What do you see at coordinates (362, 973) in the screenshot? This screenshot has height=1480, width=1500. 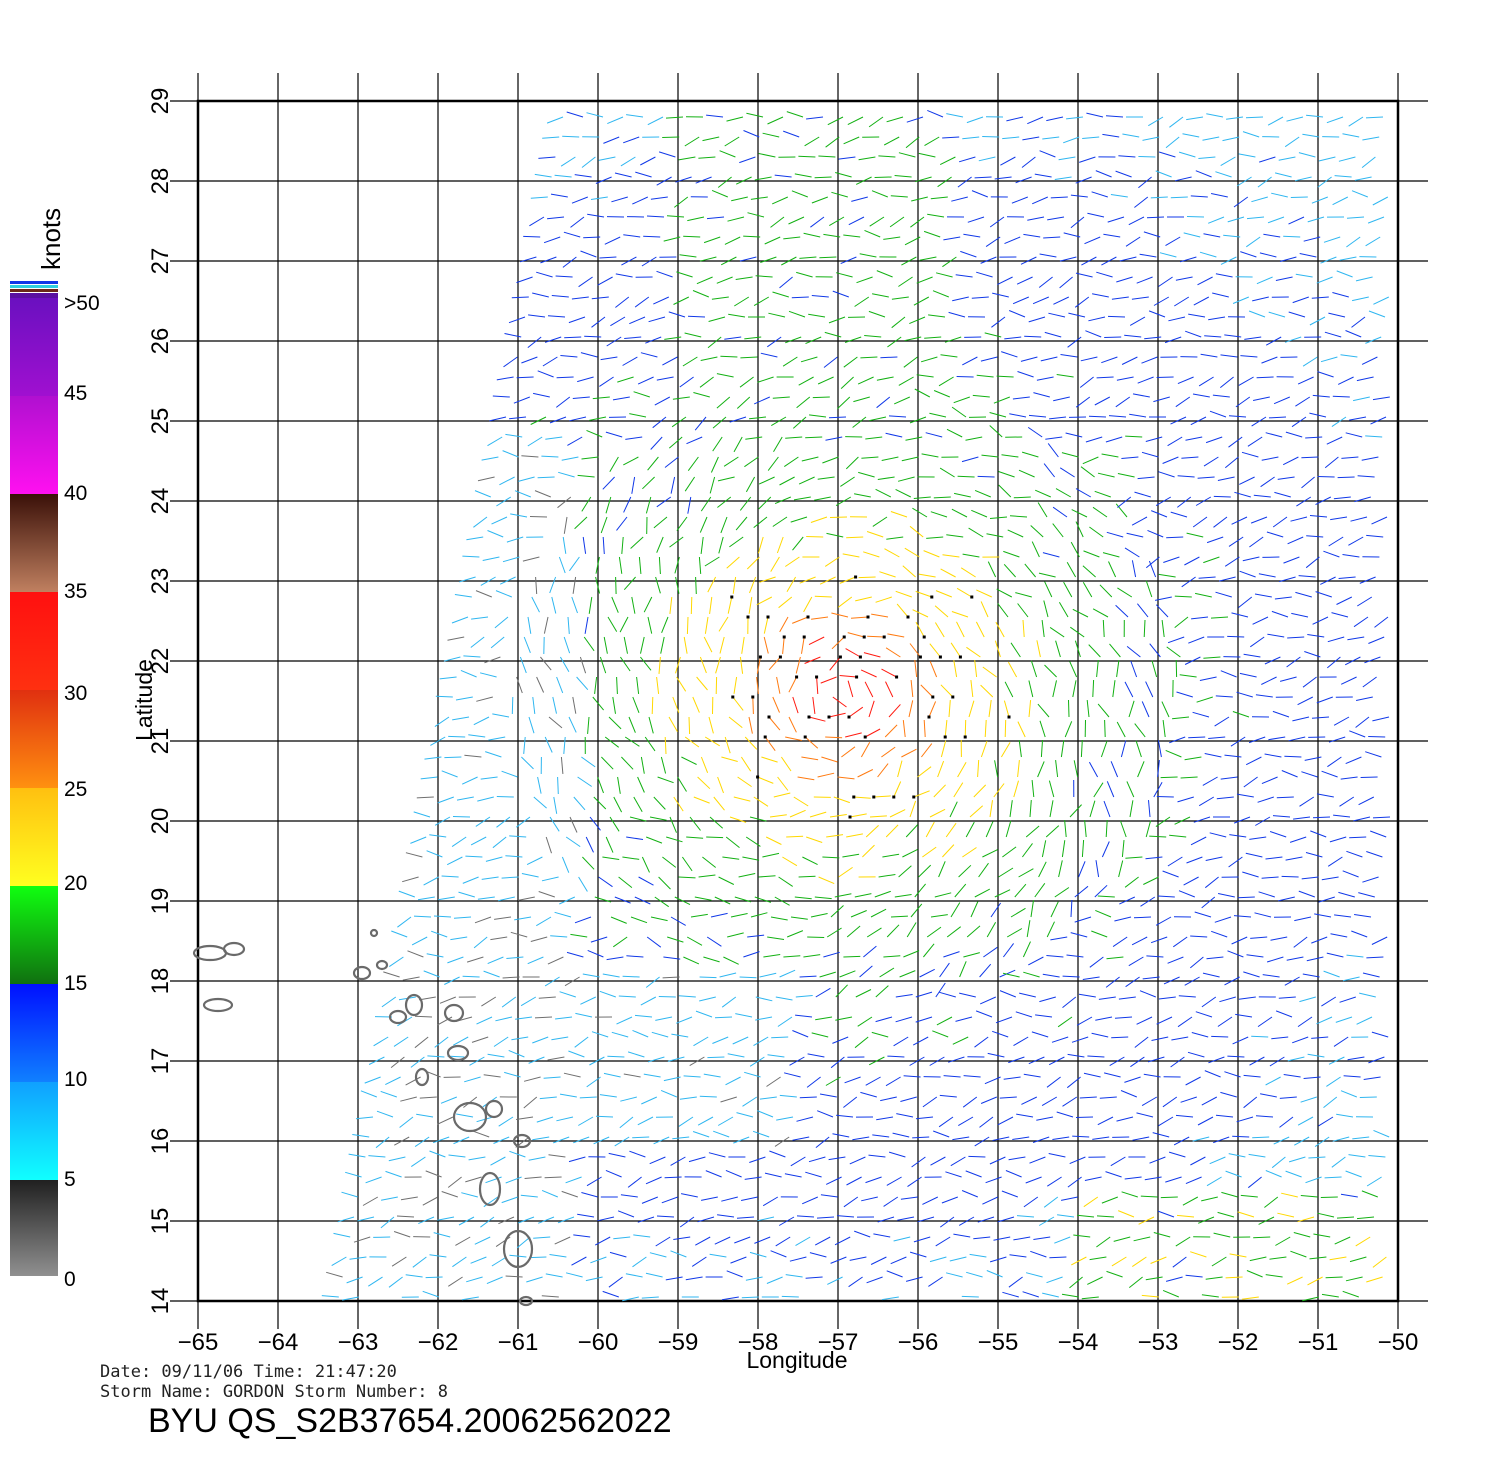 I see `island-outline` at bounding box center [362, 973].